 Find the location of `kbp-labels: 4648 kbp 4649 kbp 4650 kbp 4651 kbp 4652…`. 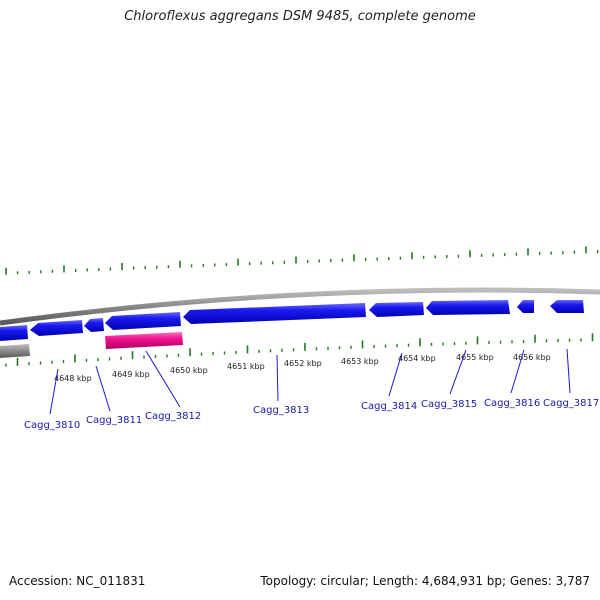

kbp-labels: 4648 kbp 4649 kbp 4650 kbp 4651 kbp 4652… is located at coordinates (302, 368).